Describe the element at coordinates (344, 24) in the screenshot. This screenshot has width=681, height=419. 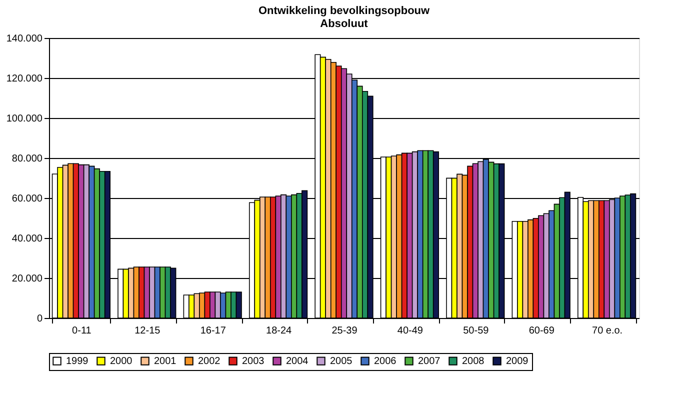
I see `chart-subtitle: Absoluut` at that location.